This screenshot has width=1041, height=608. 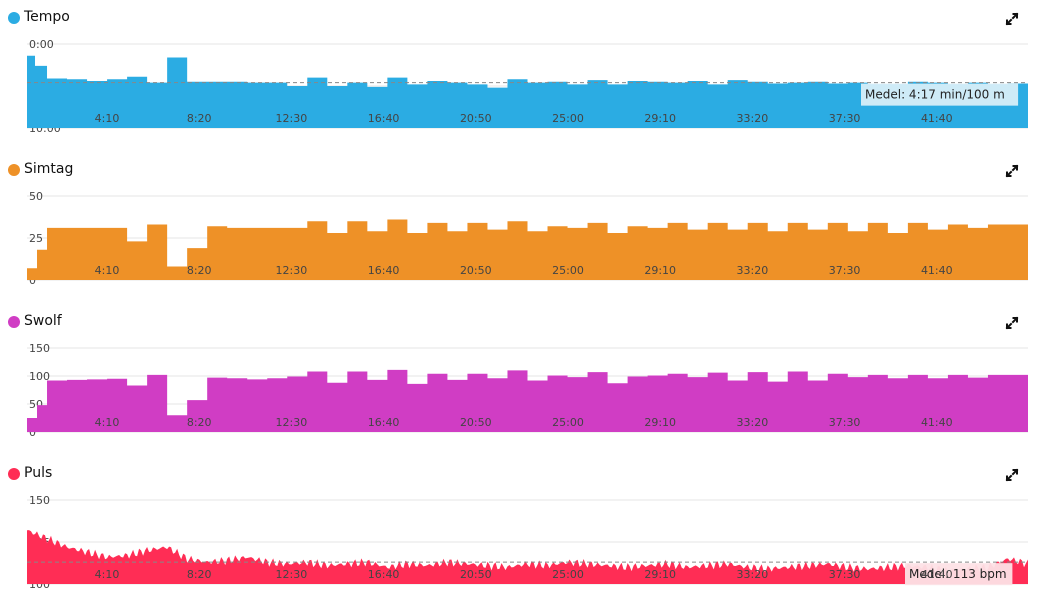 I want to click on simtag-title: Simtag, so click(x=49, y=169).